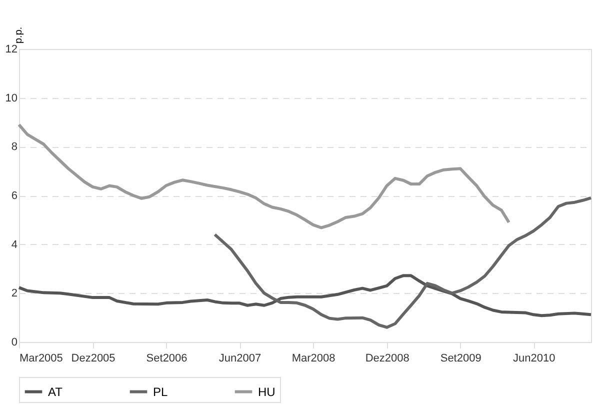 The image size is (593, 407). Describe the element at coordinates (267, 391) in the screenshot. I see `legend-label: HU` at that location.